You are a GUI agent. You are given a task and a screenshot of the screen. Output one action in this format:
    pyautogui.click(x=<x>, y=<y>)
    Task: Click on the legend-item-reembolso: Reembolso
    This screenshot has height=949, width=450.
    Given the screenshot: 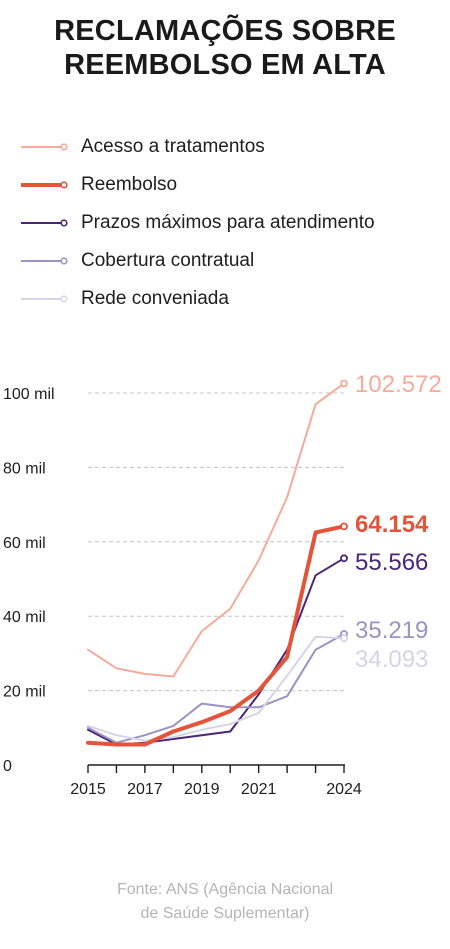 What is the action you would take?
    pyautogui.click(x=197, y=185)
    